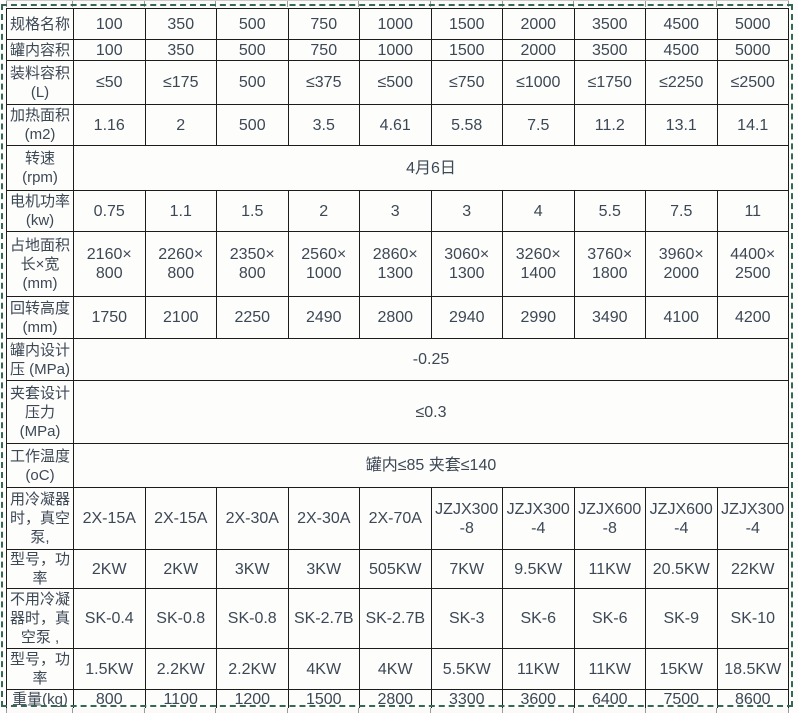 The image size is (798, 713). Describe the element at coordinates (752, 569) in the screenshot. I see `value-cell: 22KW` at that location.